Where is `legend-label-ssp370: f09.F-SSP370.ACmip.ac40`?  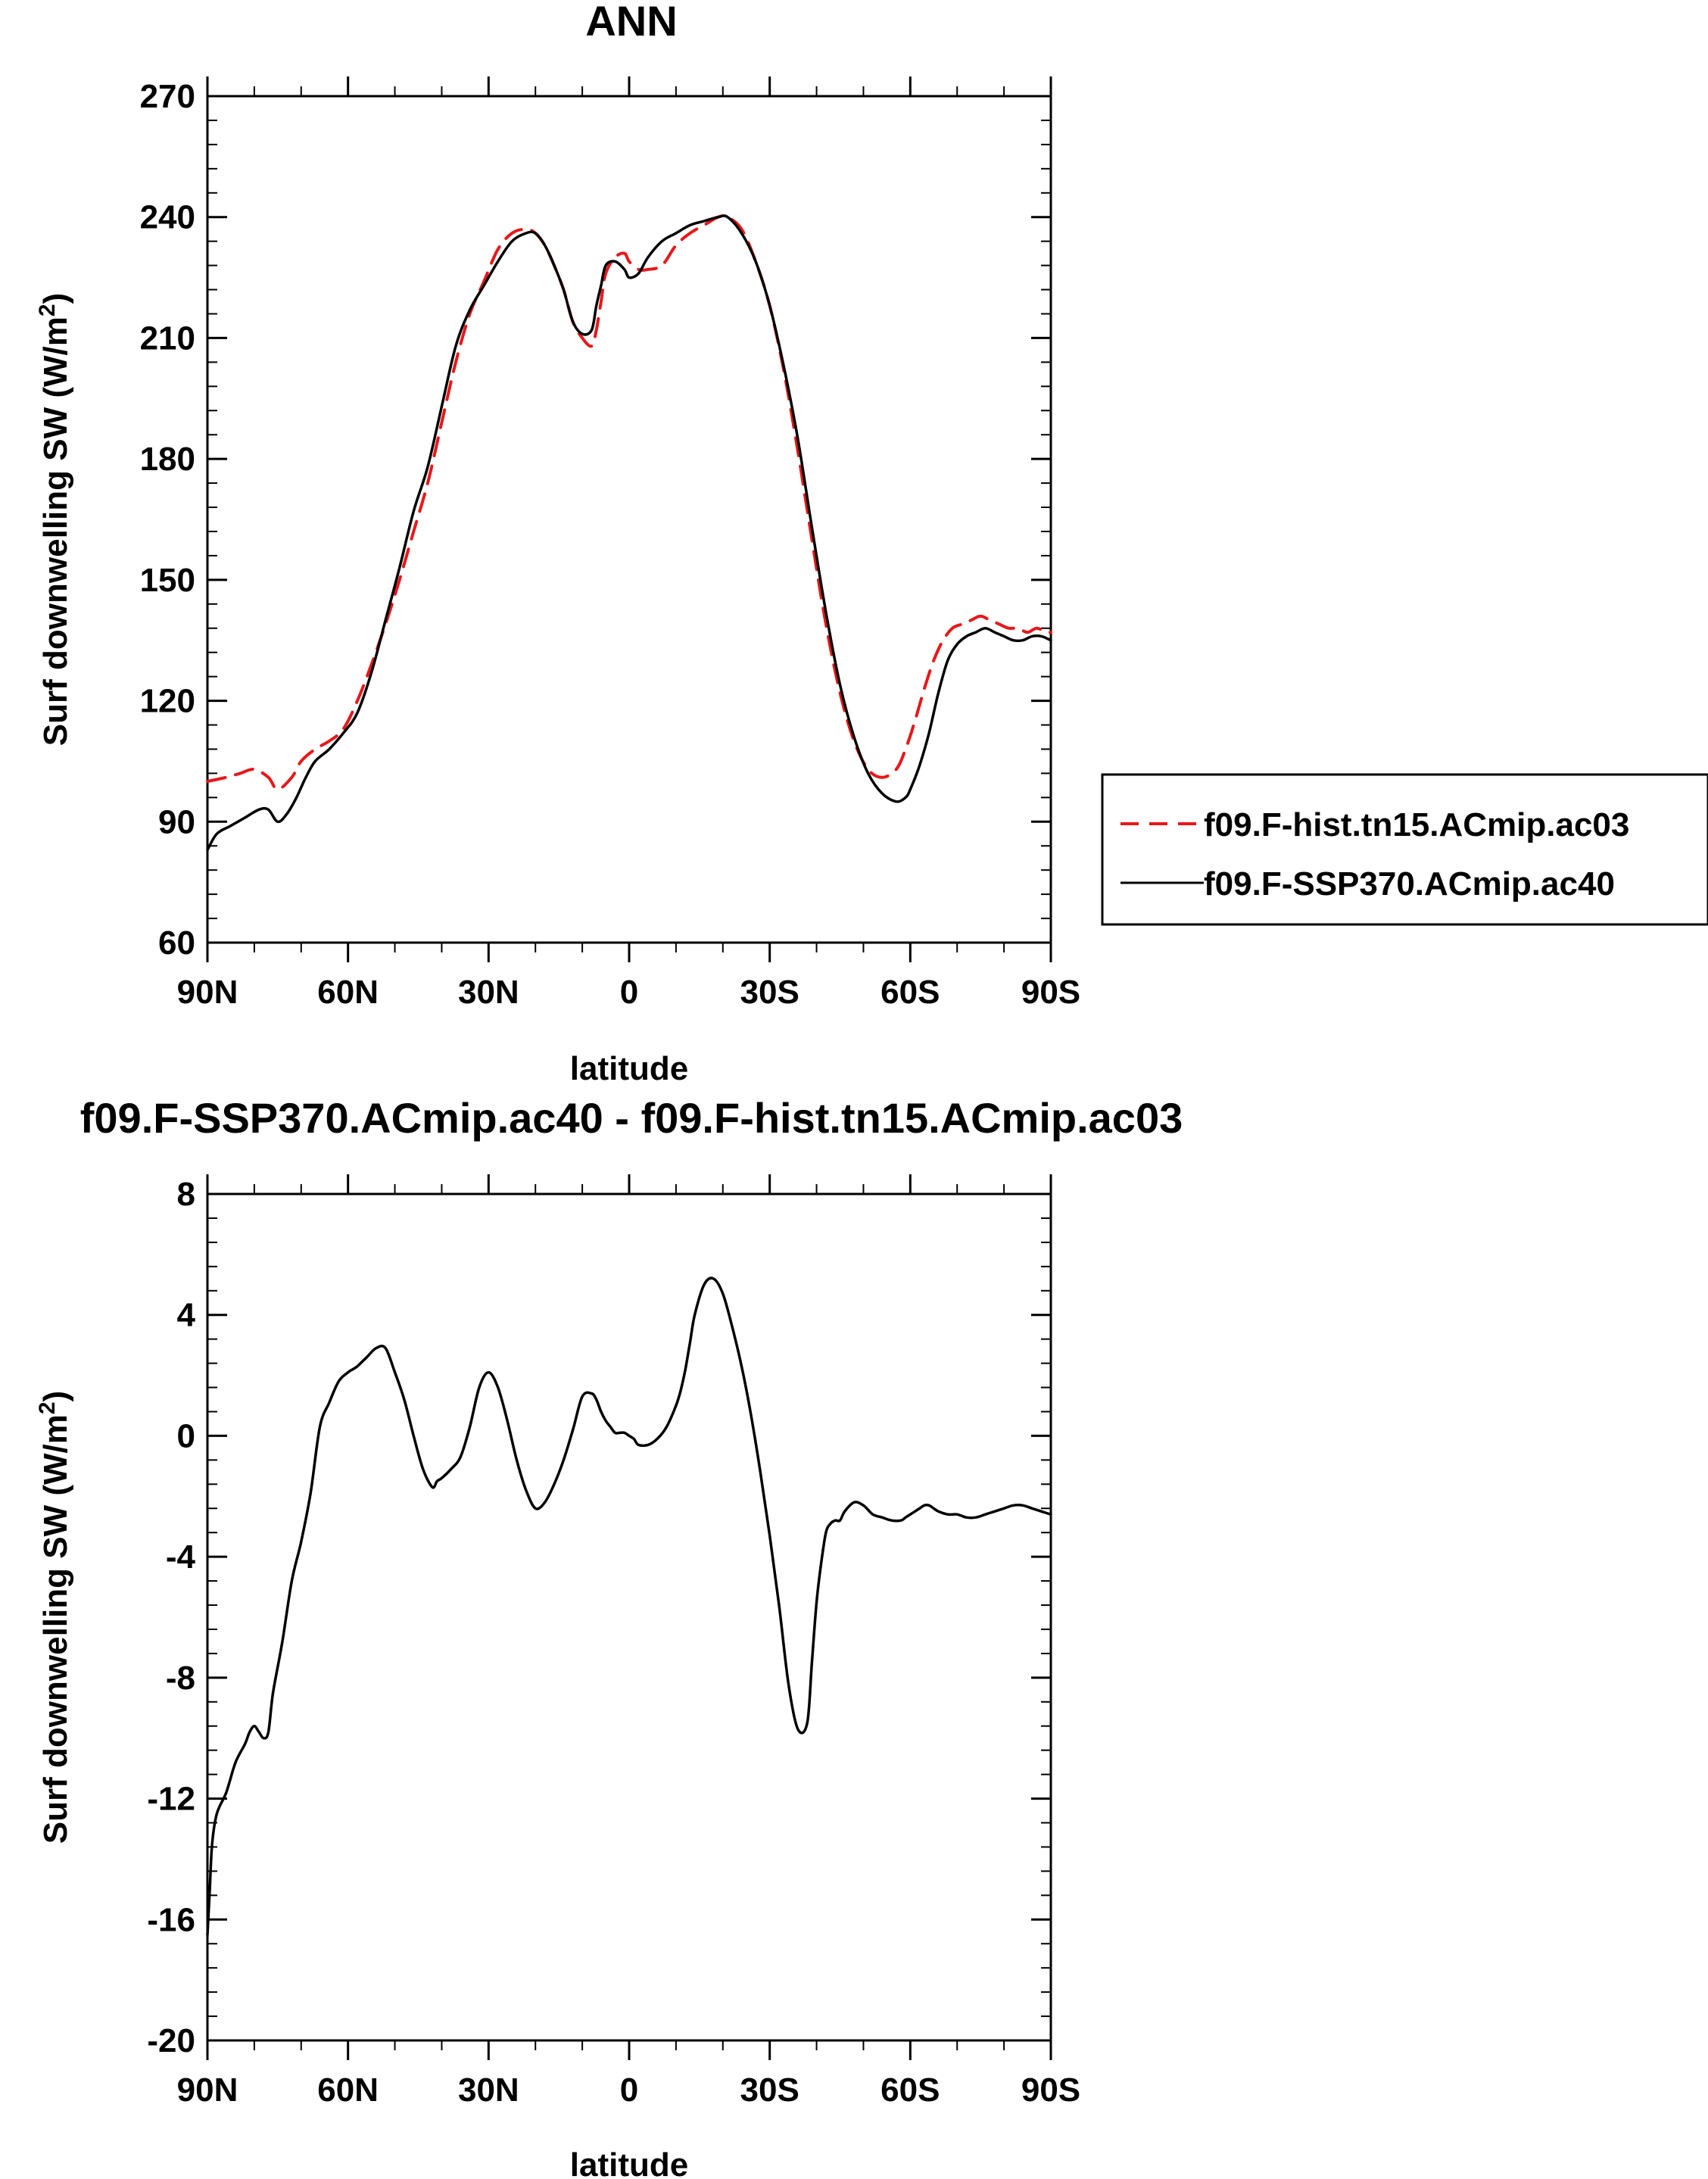
legend-label-ssp370: f09.F-SSP370.ACmip.ac40 is located at coordinates (1409, 883).